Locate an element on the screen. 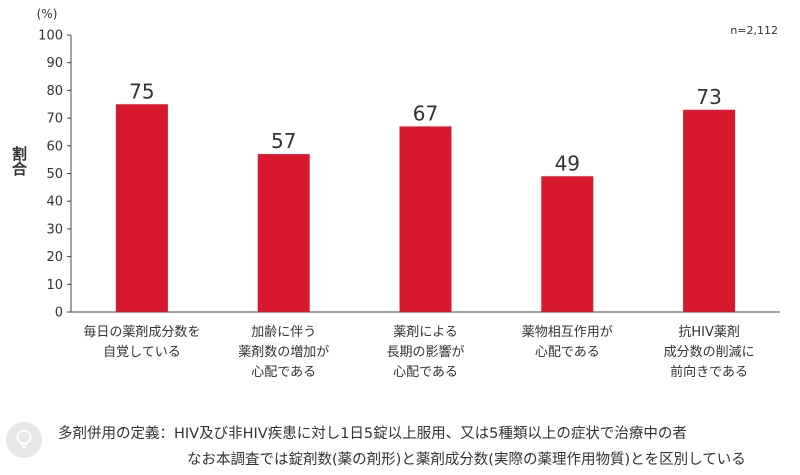  y-tick-label: 100 is located at coordinates (50, 36).